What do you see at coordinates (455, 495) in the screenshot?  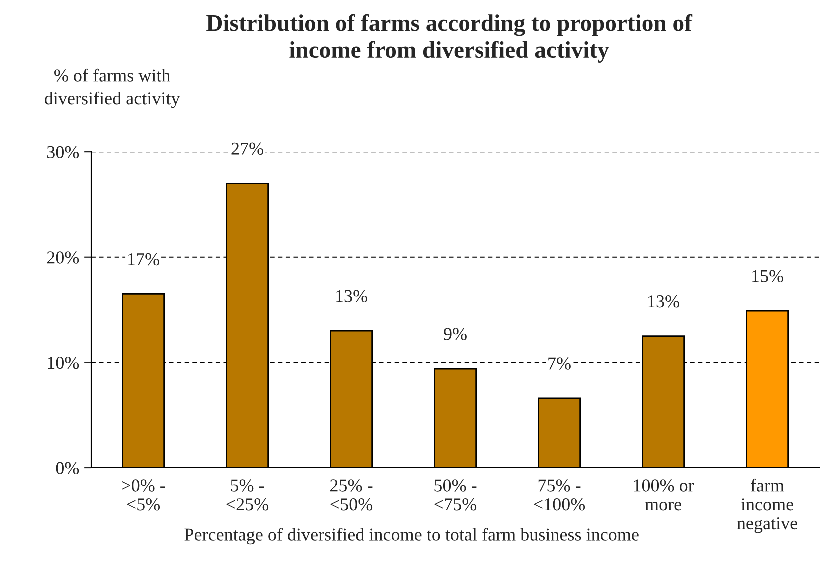 I see `x-tick-label: 50% - <75%` at bounding box center [455, 495].